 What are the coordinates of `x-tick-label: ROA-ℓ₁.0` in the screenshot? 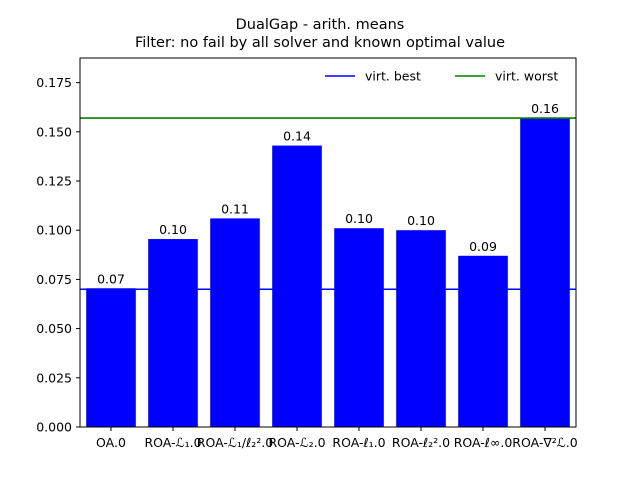 It's located at (358, 442).